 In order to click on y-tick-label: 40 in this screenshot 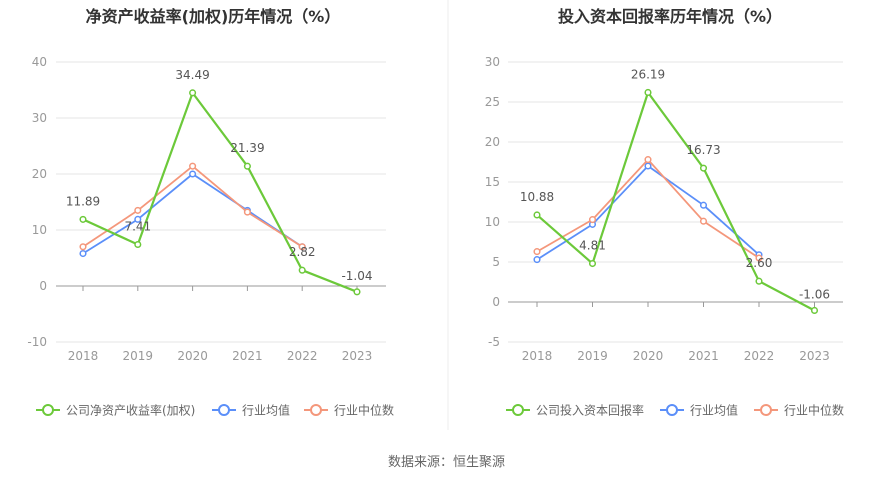, I will do `click(39, 62)`.